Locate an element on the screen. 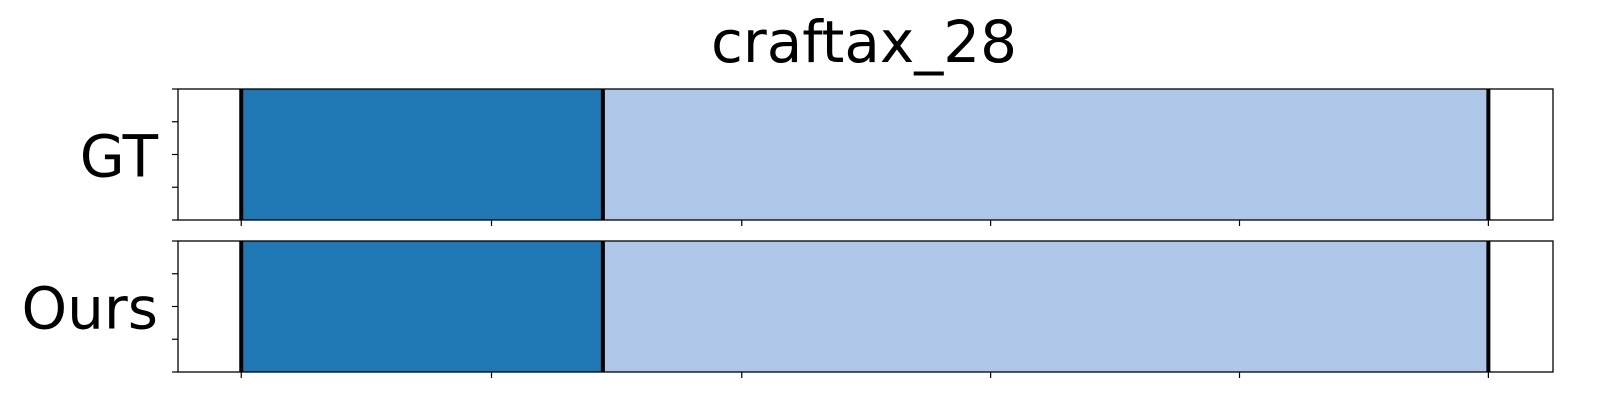 The width and height of the screenshot is (1600, 405). row-label: GT is located at coordinates (119, 157).